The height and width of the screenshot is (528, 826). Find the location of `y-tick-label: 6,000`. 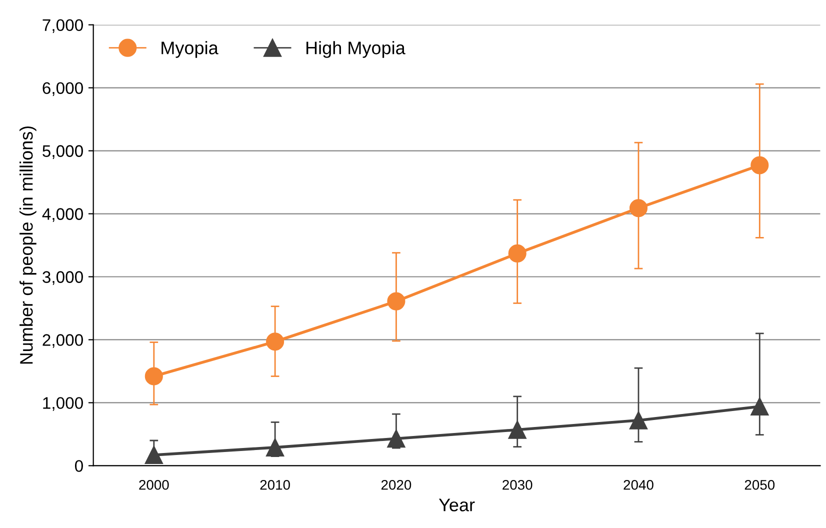

y-tick-label: 6,000 is located at coordinates (62, 89).